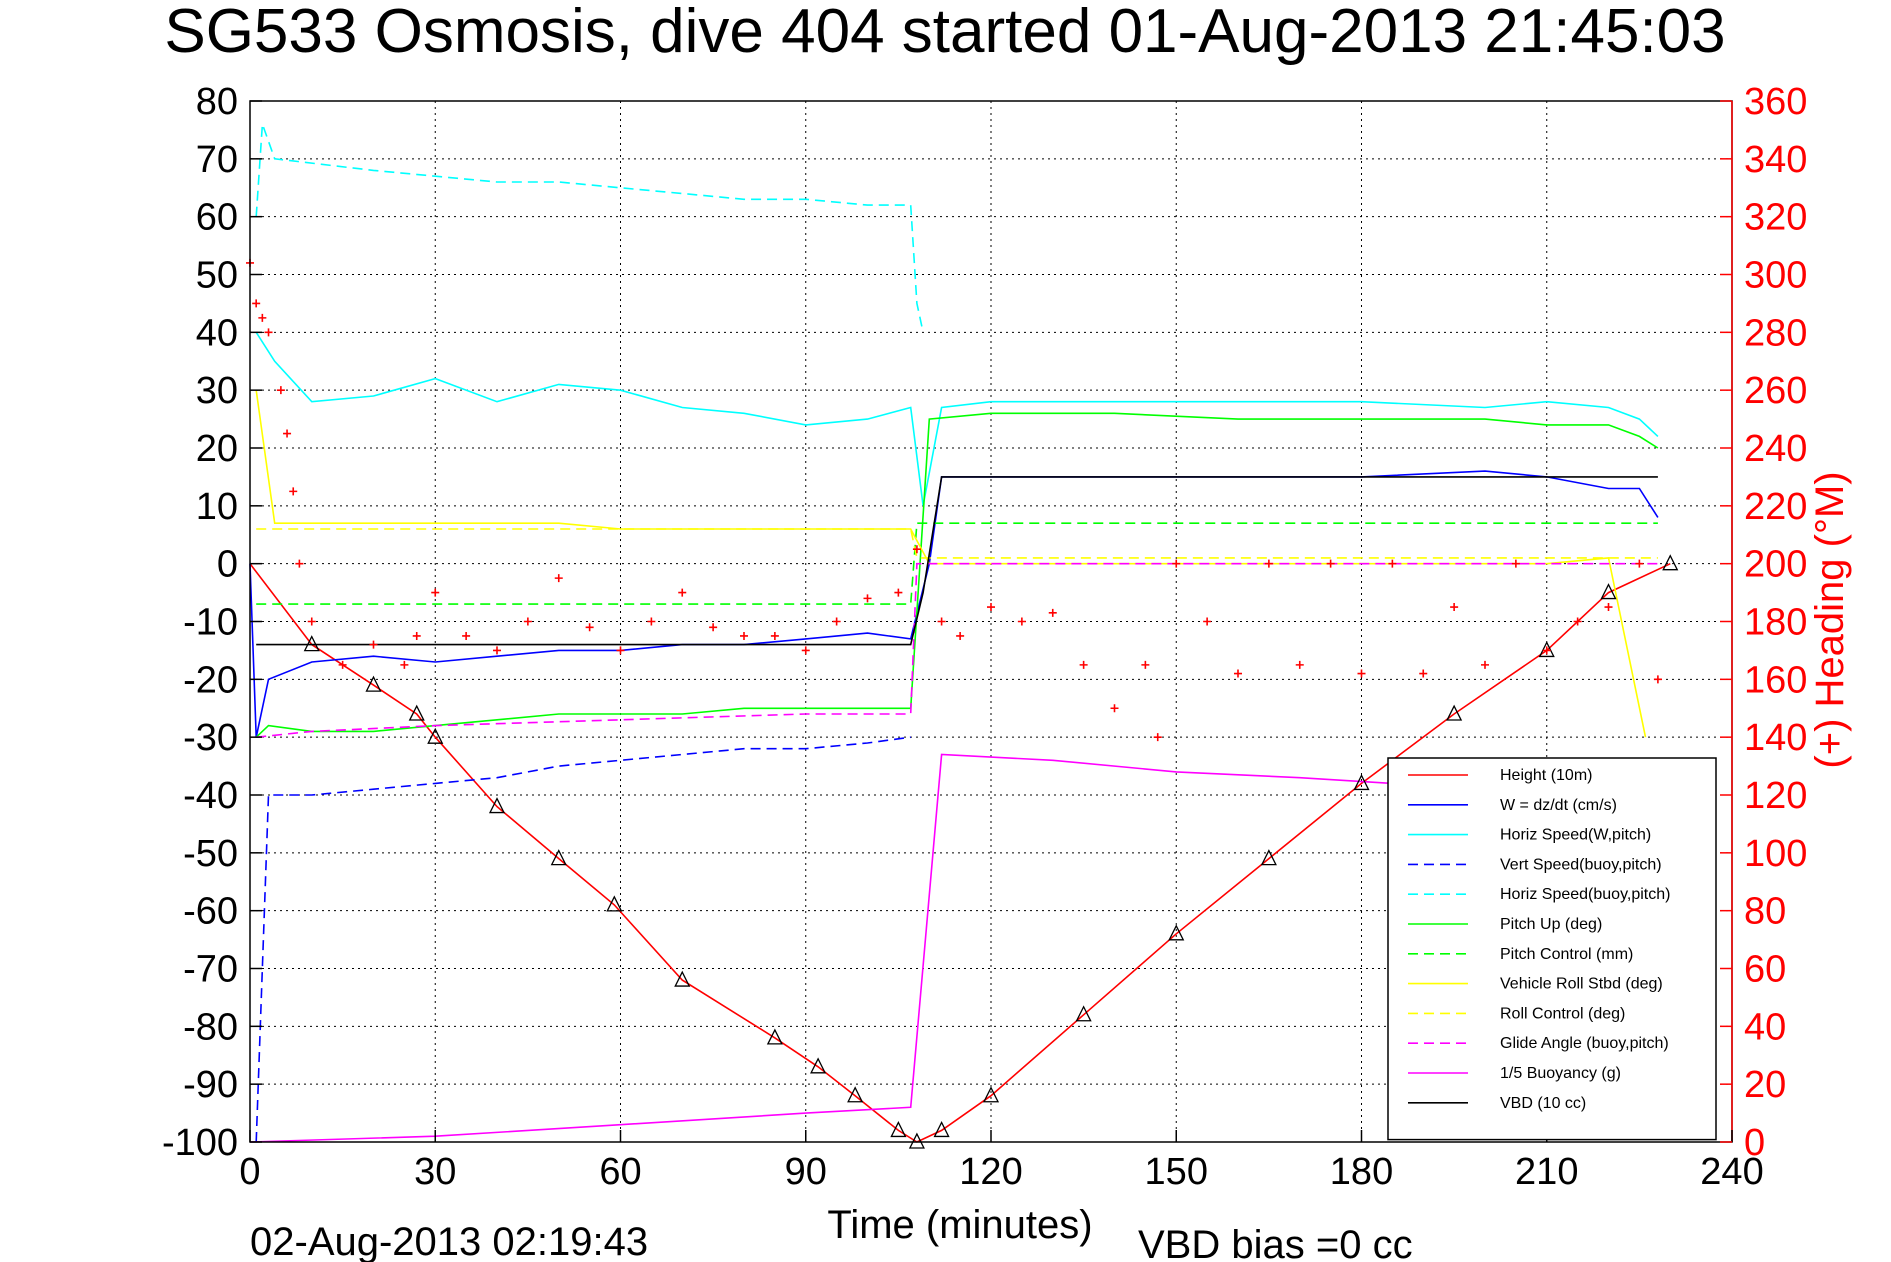  I want to click on y-right-tick-label: 60, so click(1765, 970).